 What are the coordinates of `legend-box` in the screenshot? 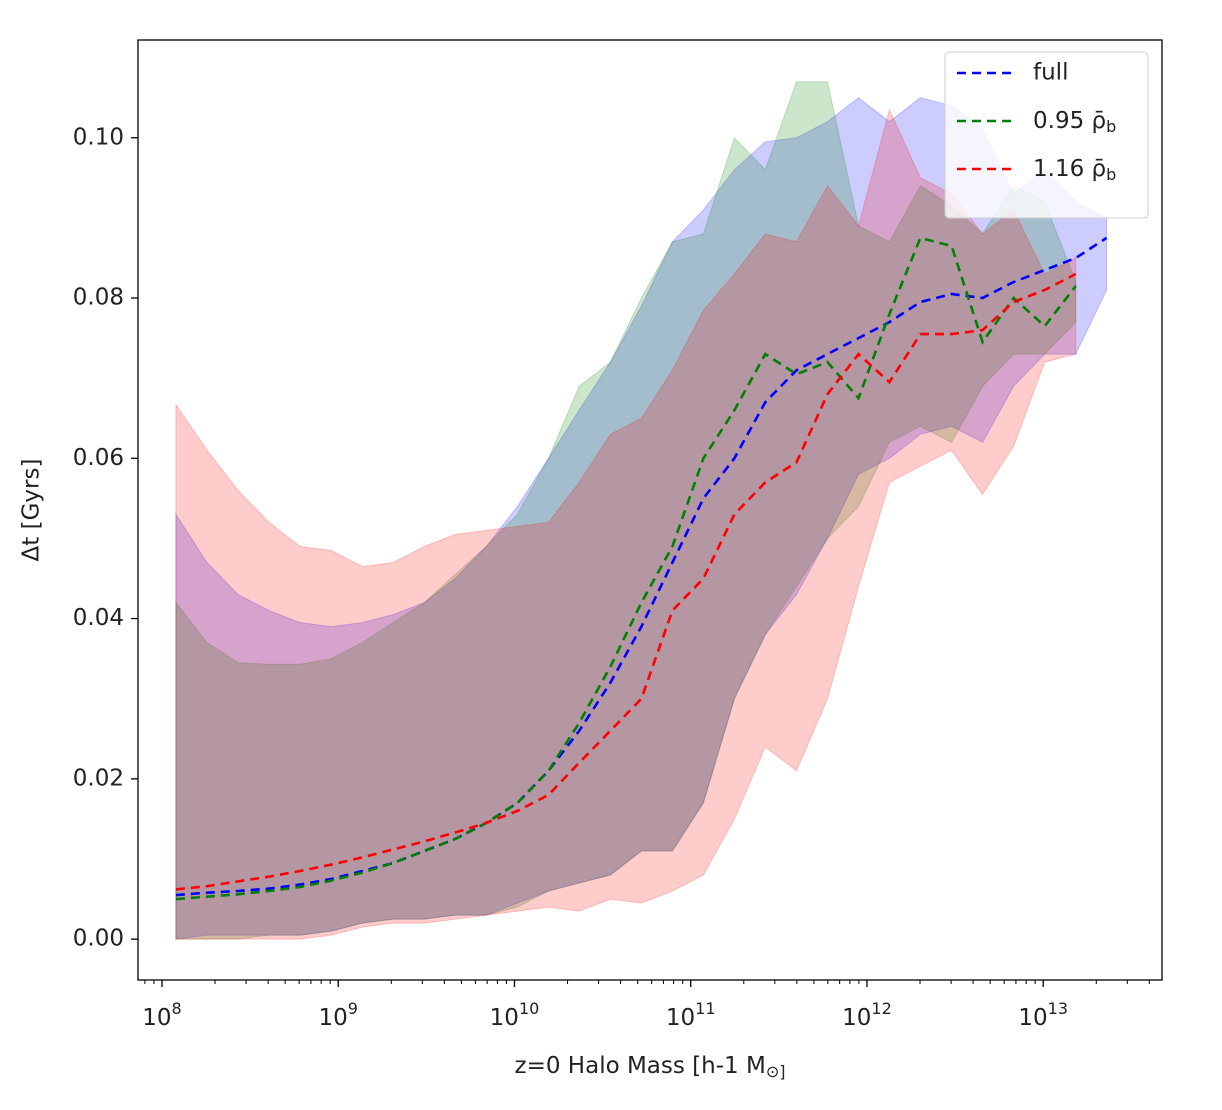 It's located at (1046, 135).